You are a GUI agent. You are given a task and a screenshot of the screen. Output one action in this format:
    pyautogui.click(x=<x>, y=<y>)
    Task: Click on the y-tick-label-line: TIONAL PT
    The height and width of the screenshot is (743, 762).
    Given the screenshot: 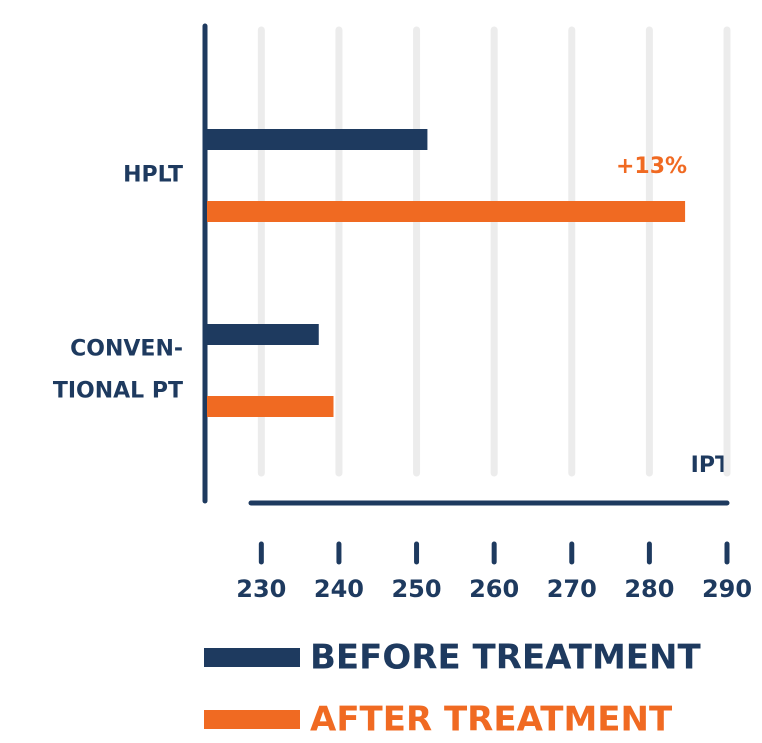 What is the action you would take?
    pyautogui.click(x=118, y=391)
    